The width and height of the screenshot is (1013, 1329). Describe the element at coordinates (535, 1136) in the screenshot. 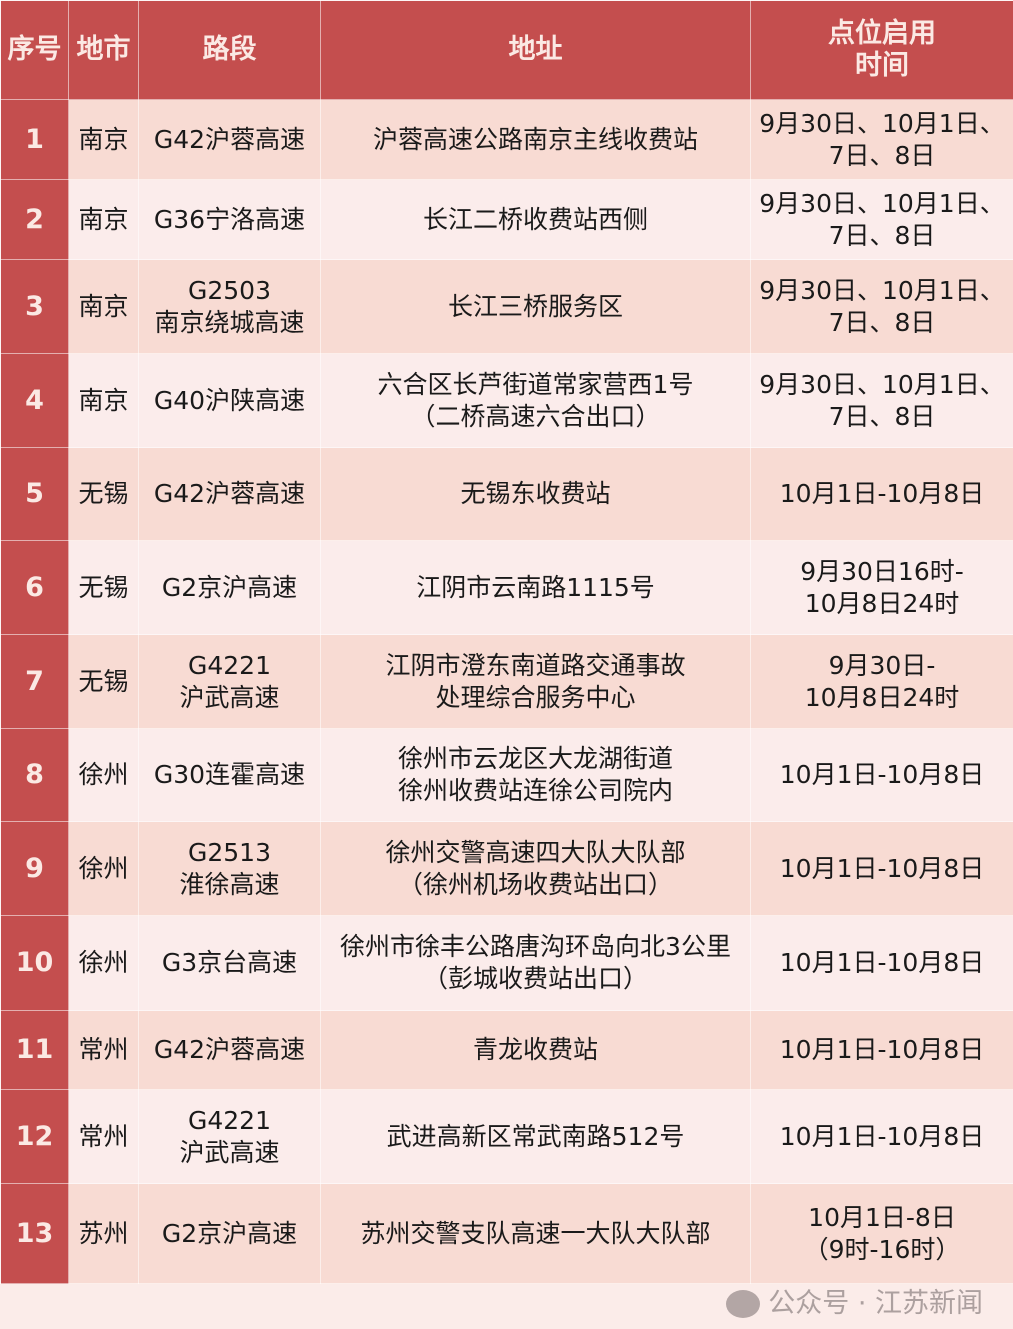

I see `cell-address: 武进高新区常武南路512号` at that location.